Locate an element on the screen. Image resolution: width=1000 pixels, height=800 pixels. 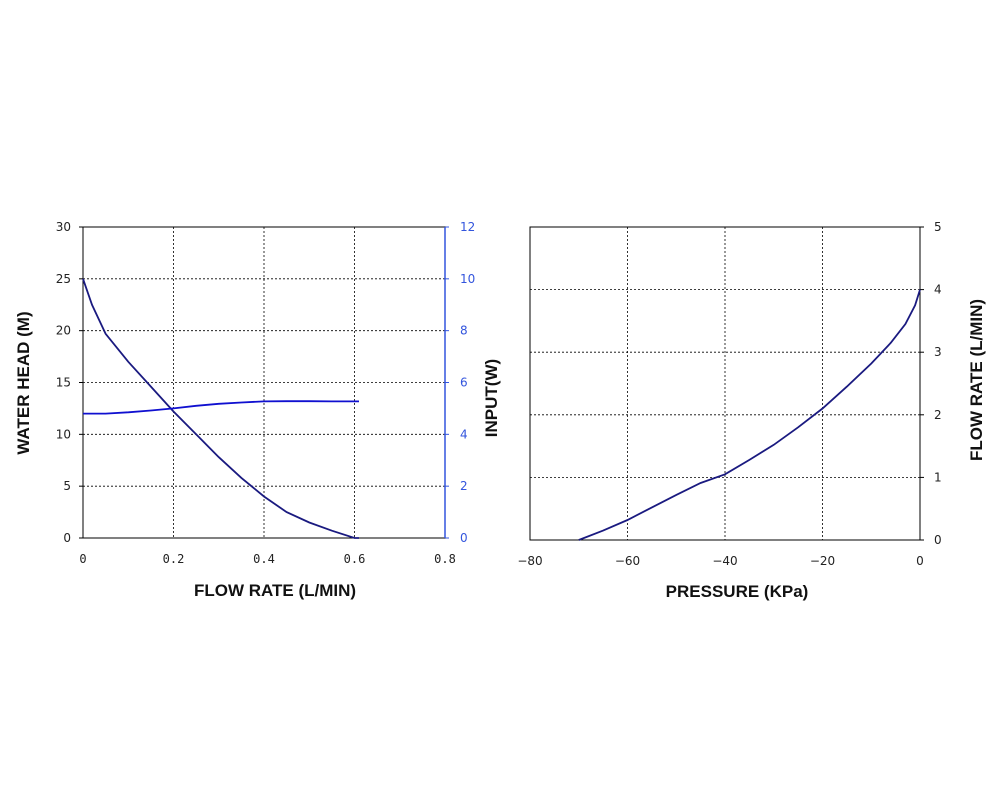
y-tick-label: 15 is located at coordinates (63, 383).